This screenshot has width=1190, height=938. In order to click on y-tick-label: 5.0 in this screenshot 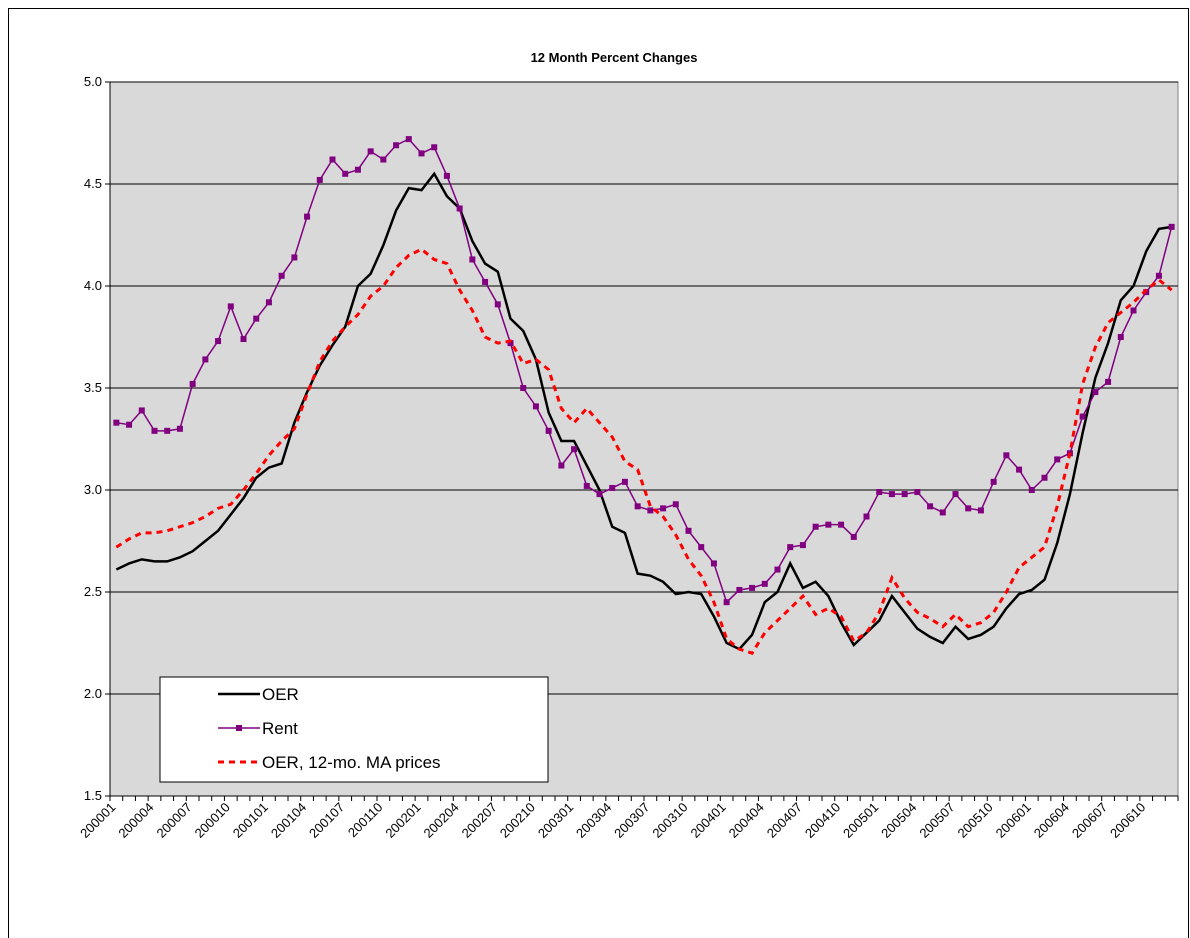, I will do `click(93, 81)`.